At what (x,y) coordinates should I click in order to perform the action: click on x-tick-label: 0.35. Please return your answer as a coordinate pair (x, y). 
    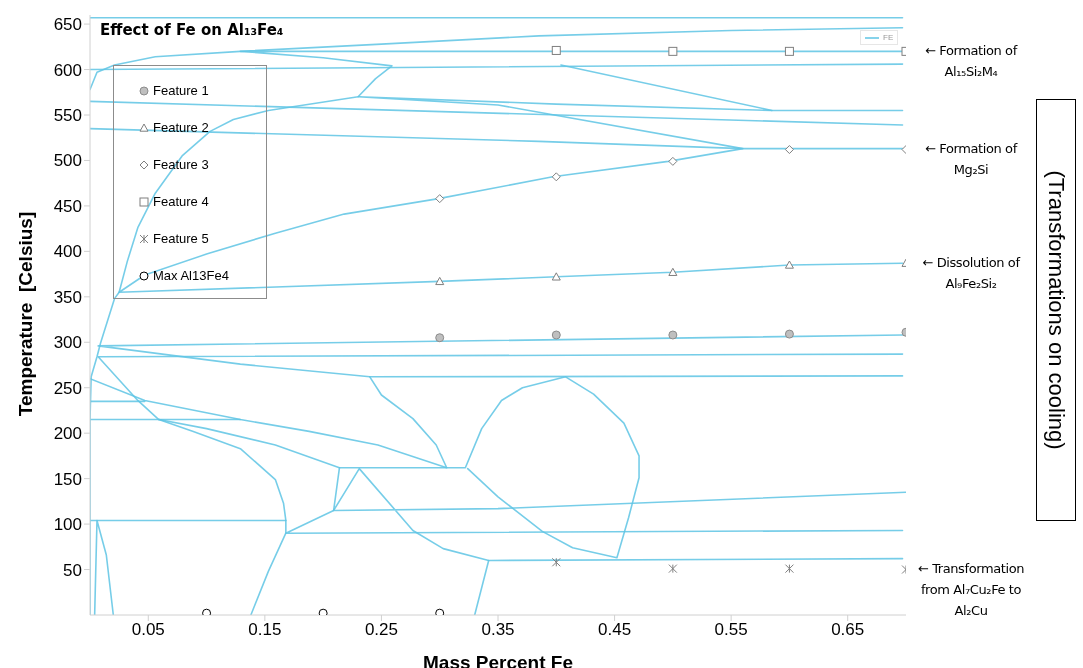
    Looking at the image, I should click on (498, 630).